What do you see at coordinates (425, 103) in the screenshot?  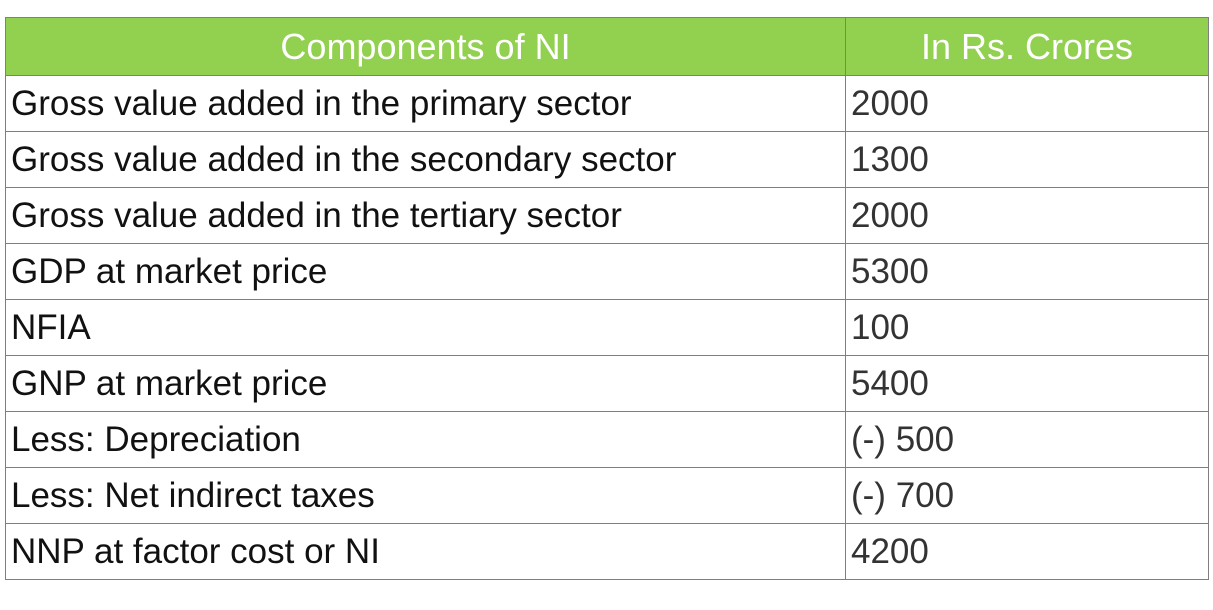 I see `component-cell: Gross value added in the primary sector` at bounding box center [425, 103].